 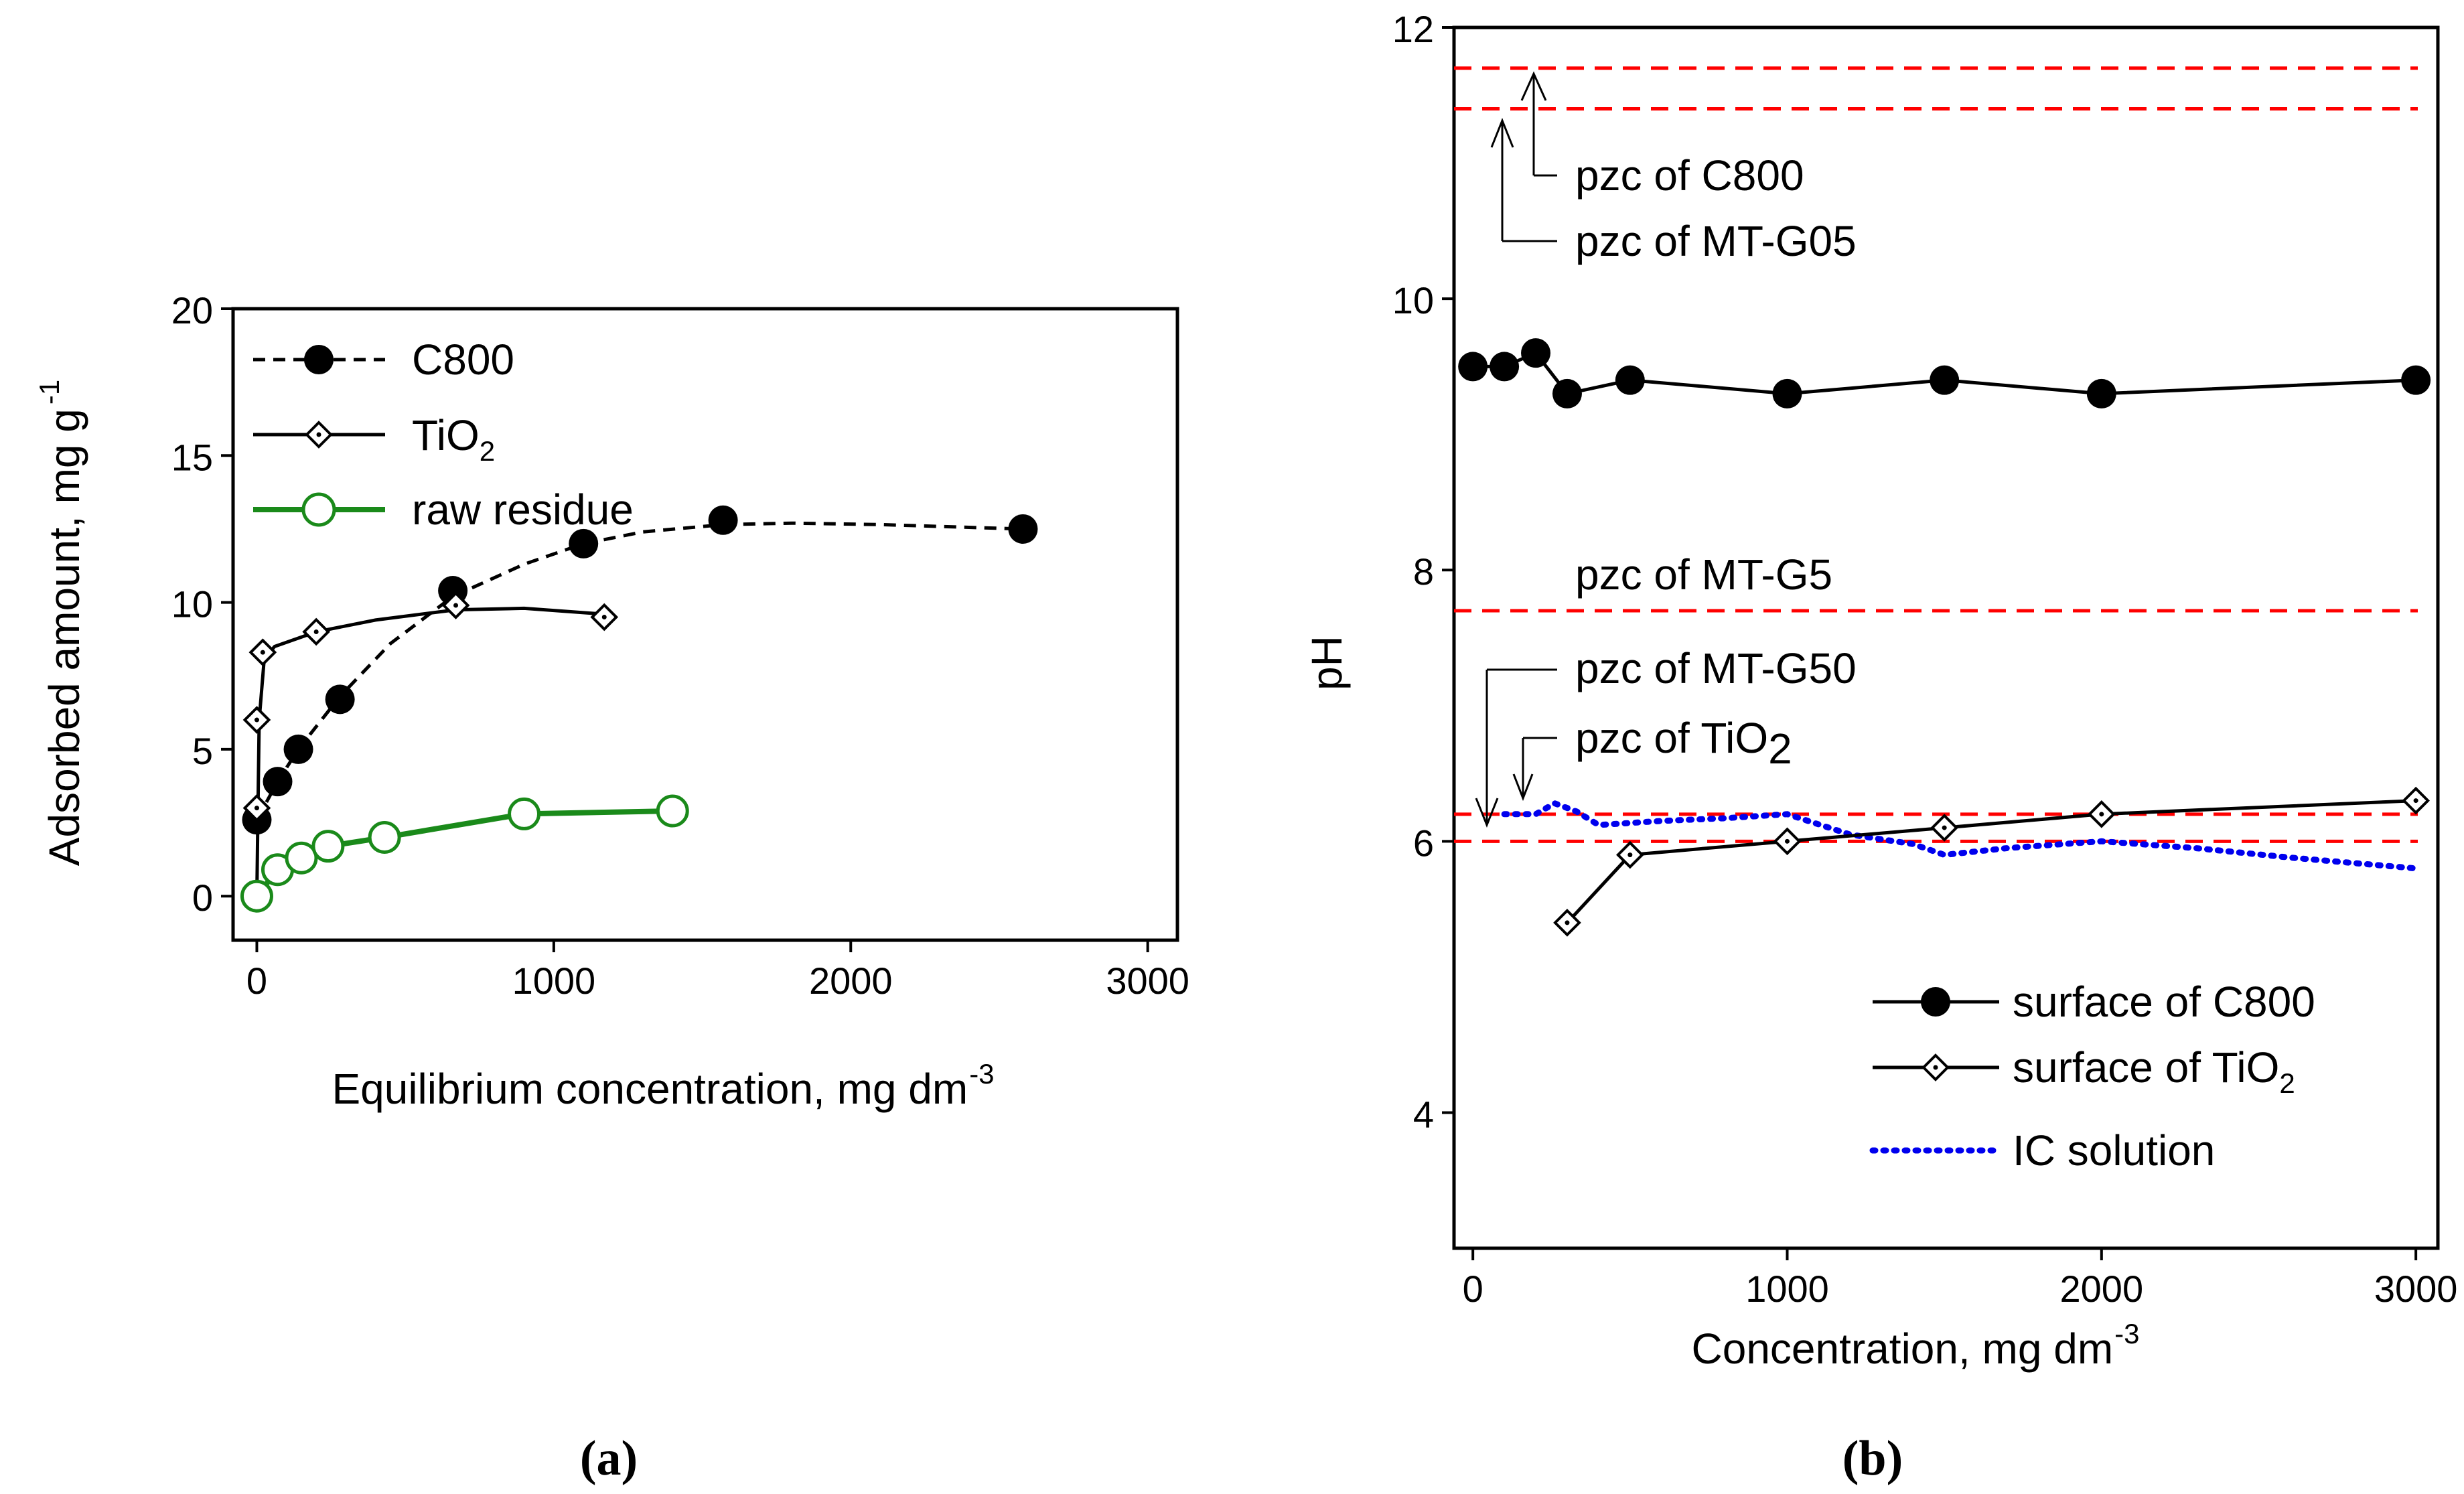 I want to click on panel-a-x-axis-label: Equilibrium concentration, mg dm-3, so click(x=663, y=1085).